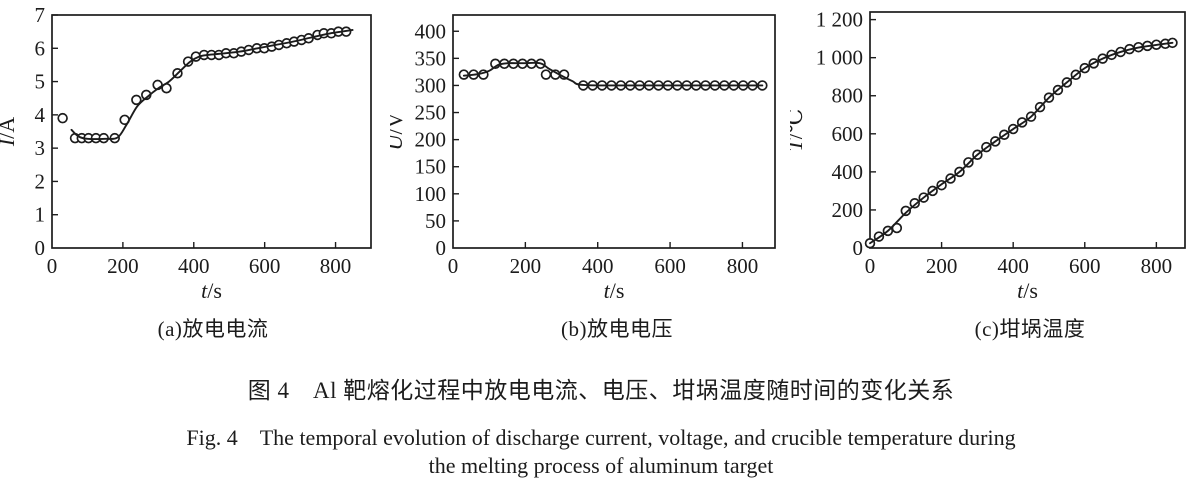 This screenshot has width=1202, height=487. What do you see at coordinates (848, 134) in the screenshot?
I see `y-tick-label: 600` at bounding box center [848, 134].